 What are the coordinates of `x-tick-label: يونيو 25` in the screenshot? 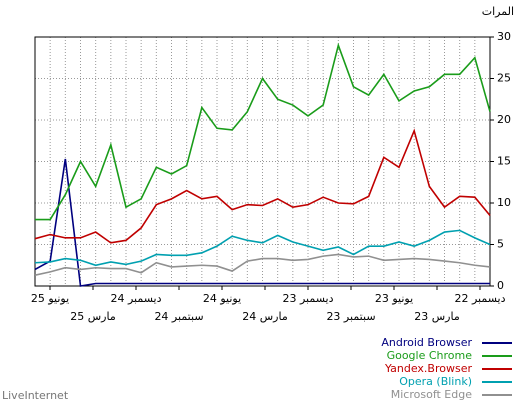 It's located at (50, 298).